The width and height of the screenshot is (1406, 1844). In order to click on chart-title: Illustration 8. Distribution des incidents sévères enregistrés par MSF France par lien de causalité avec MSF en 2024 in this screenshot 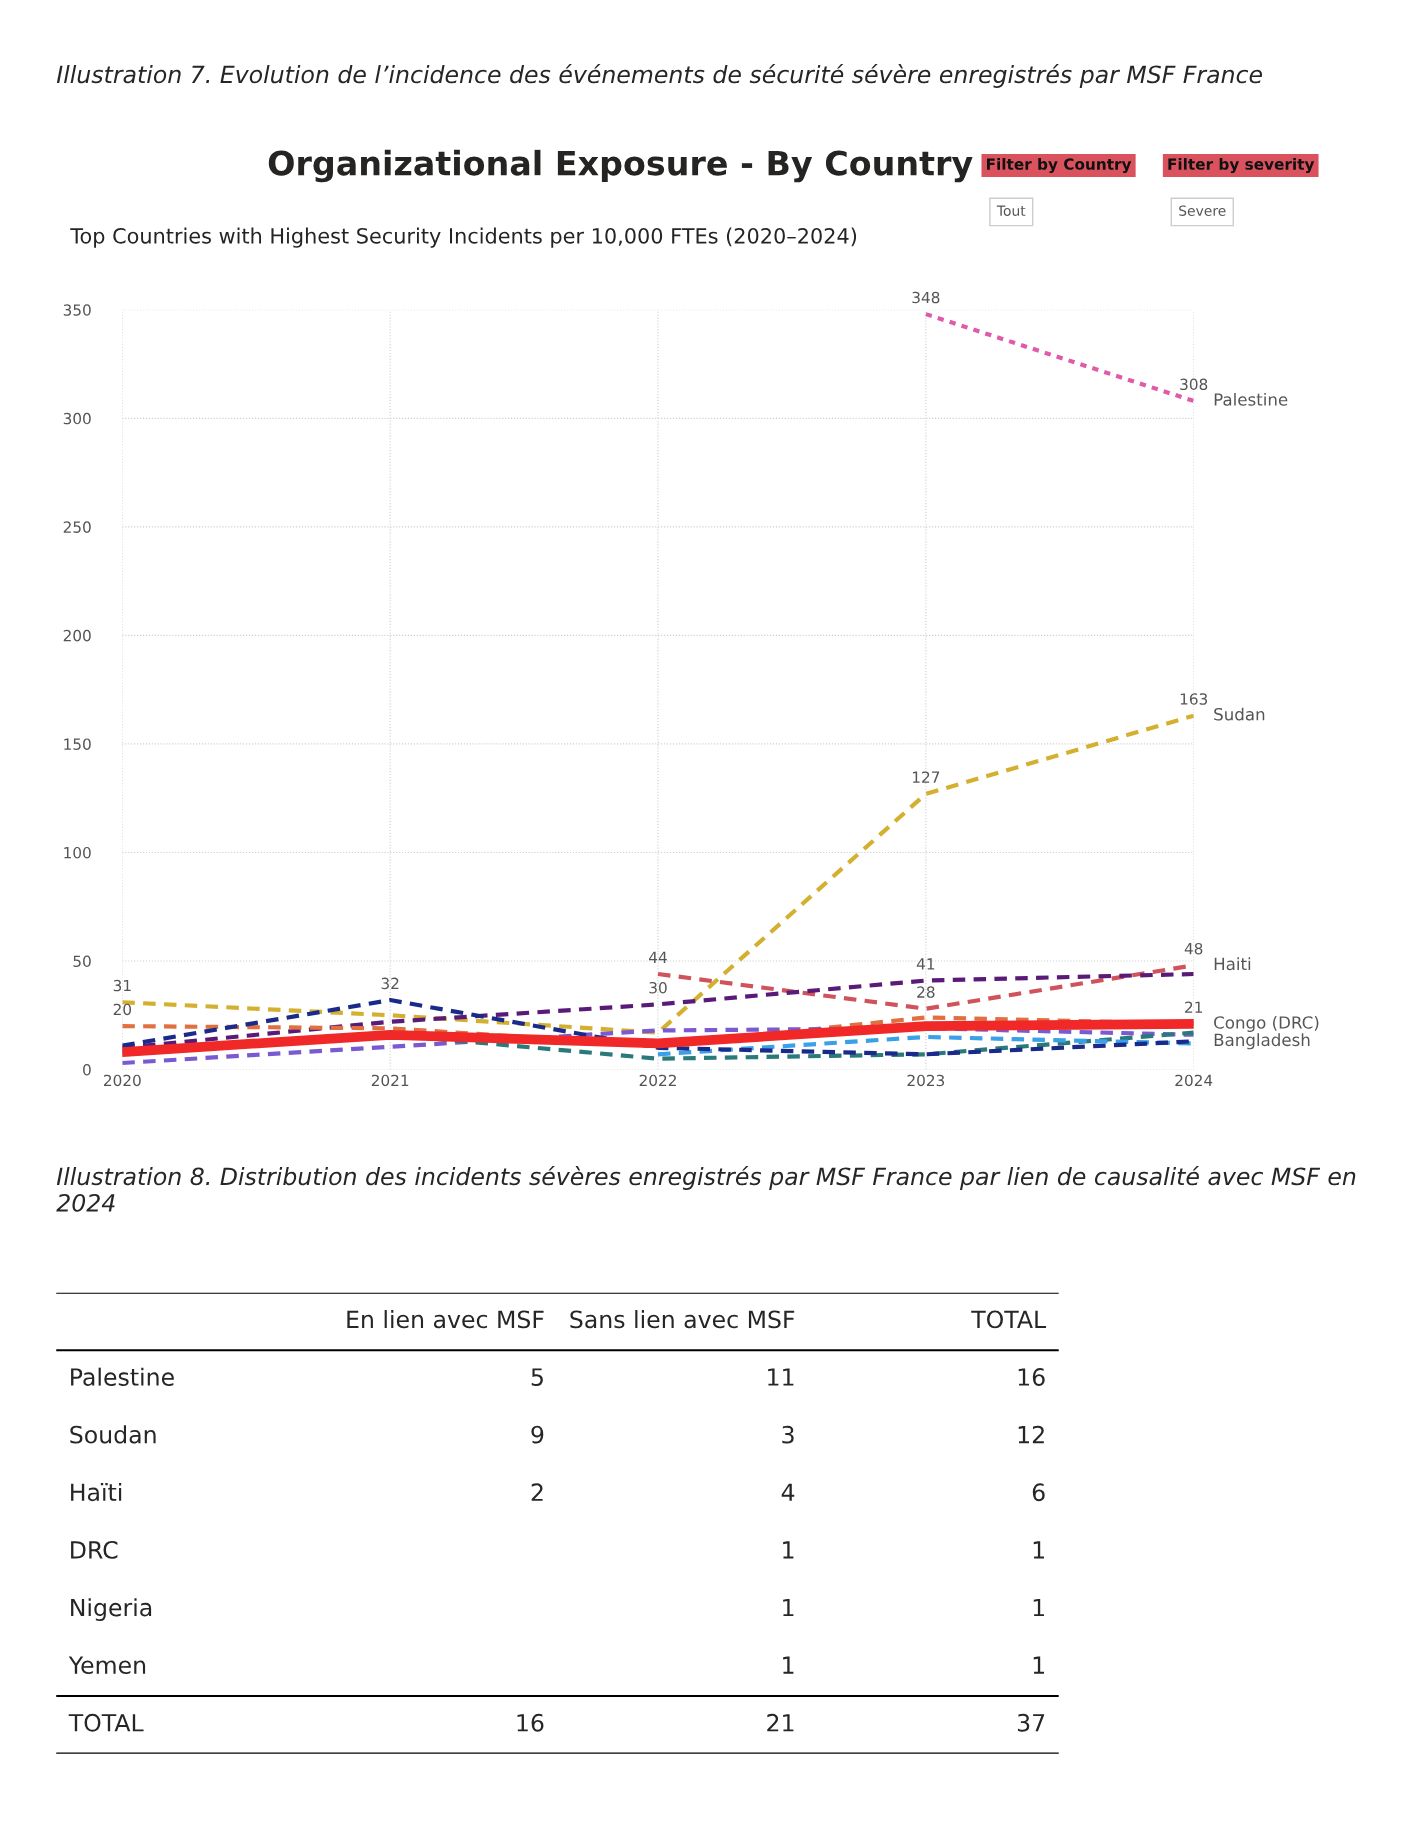, I will do `click(706, 1189)`.